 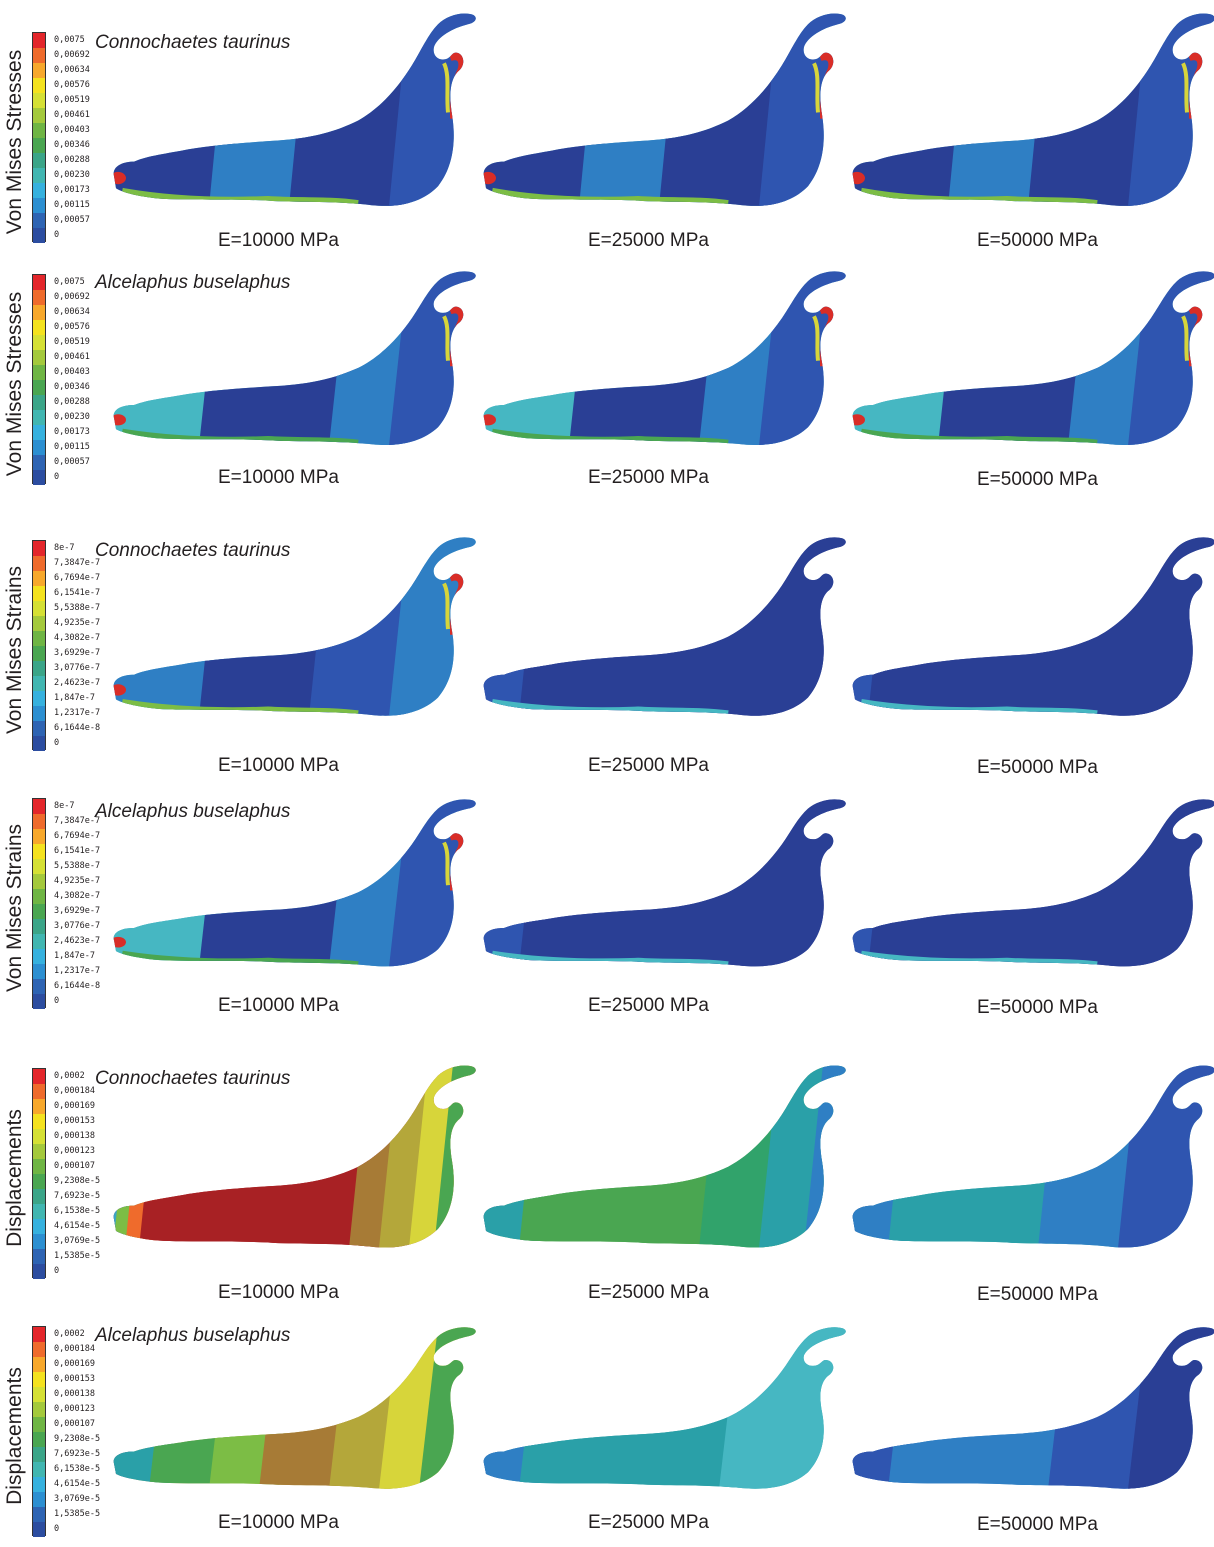 I want to click on legend-tick-label: 6,1541e-7, so click(x=77, y=851).